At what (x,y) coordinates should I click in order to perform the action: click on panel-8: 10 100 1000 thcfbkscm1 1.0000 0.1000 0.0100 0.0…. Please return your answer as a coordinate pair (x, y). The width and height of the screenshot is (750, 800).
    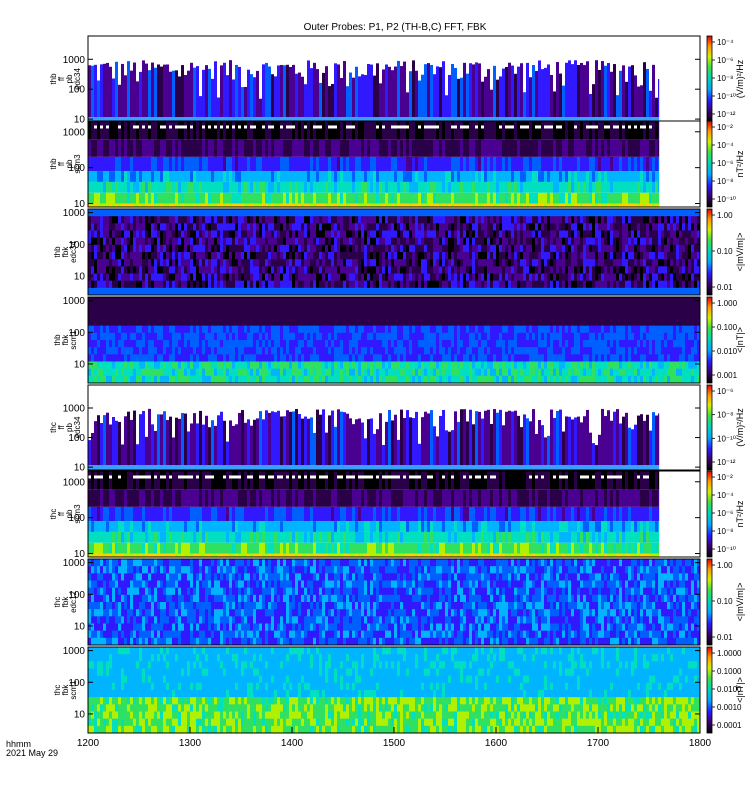
    Looking at the image, I should click on (399, 690).